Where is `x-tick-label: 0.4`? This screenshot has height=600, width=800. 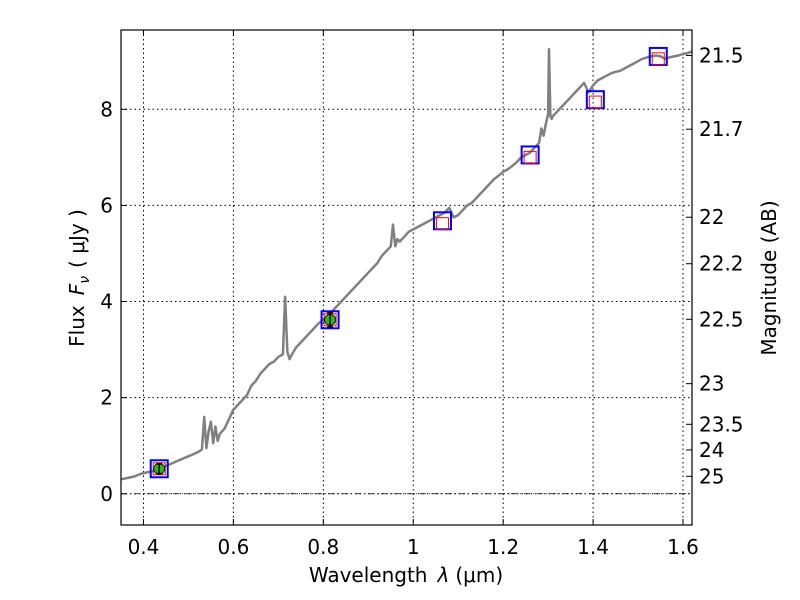
x-tick-label: 0.4 is located at coordinates (144, 547).